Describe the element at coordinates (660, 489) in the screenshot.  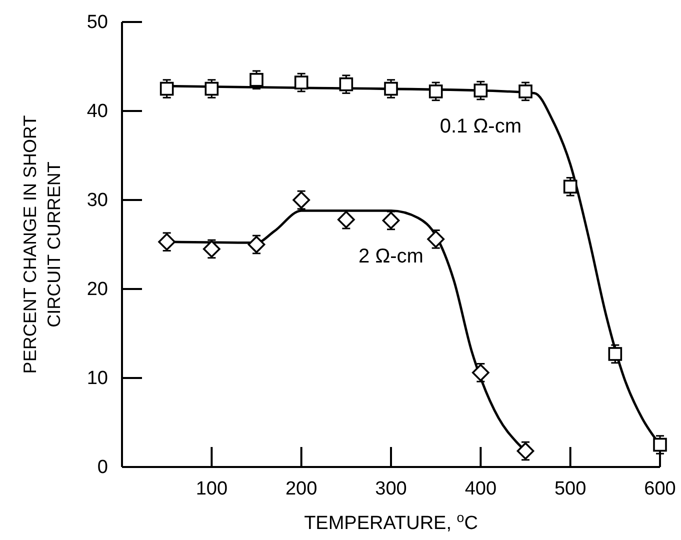
I see `x-tick-label: 600` at that location.